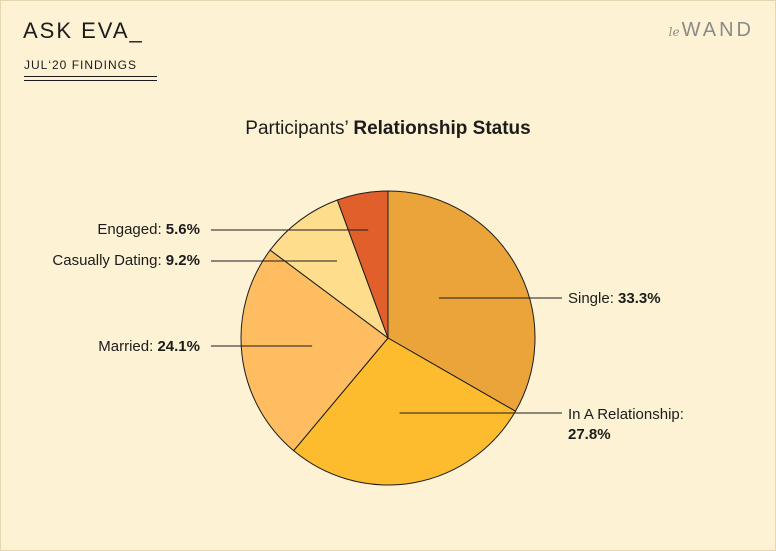 This screenshot has height=551, width=776. What do you see at coordinates (81, 65) in the screenshot?
I see `report-subtitle: JUL‘20 FINDINGS` at bounding box center [81, 65].